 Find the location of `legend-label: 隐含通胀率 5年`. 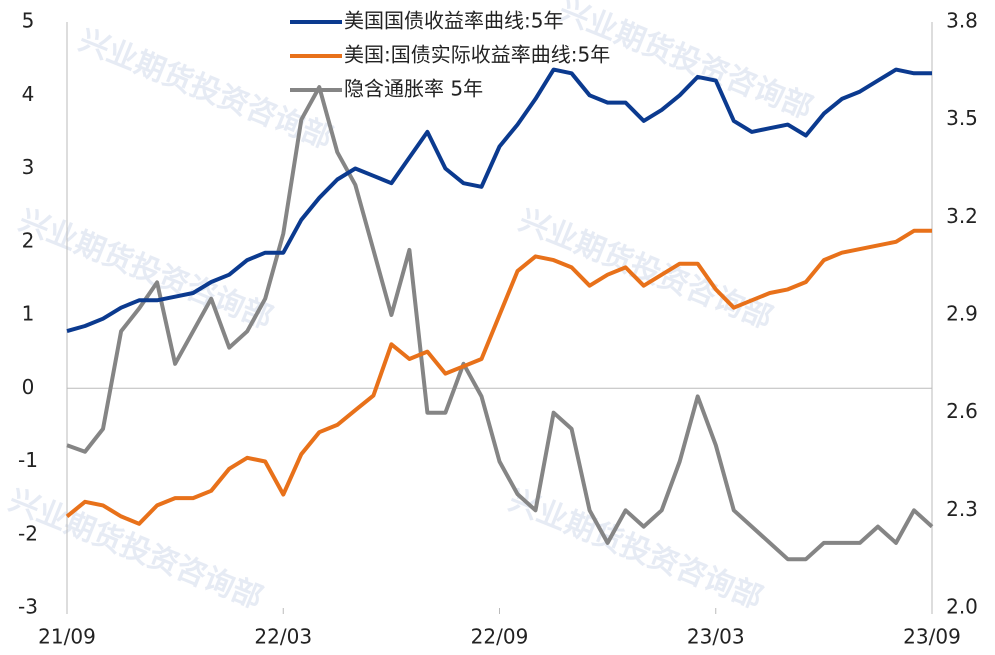

legend-label: 隐含通胀率 5年 is located at coordinates (413, 89).